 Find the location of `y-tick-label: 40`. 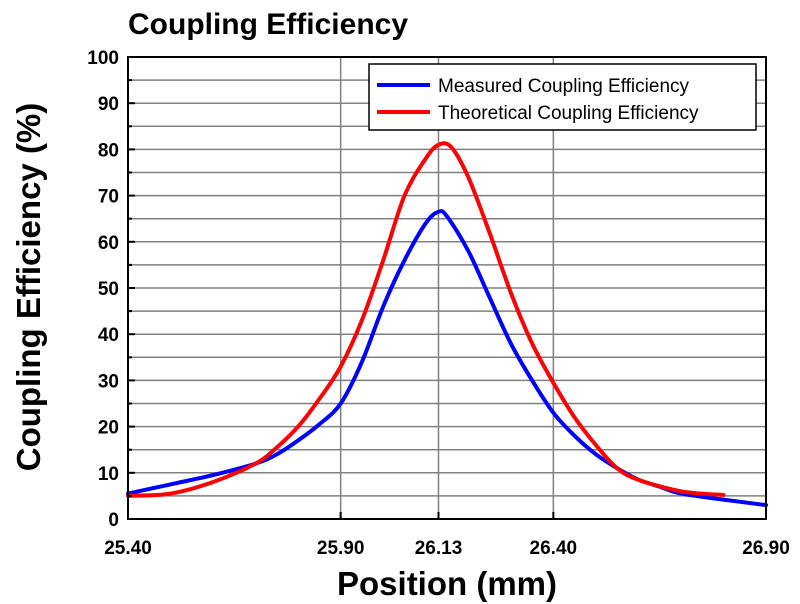

y-tick-label: 40 is located at coordinates (108, 335).